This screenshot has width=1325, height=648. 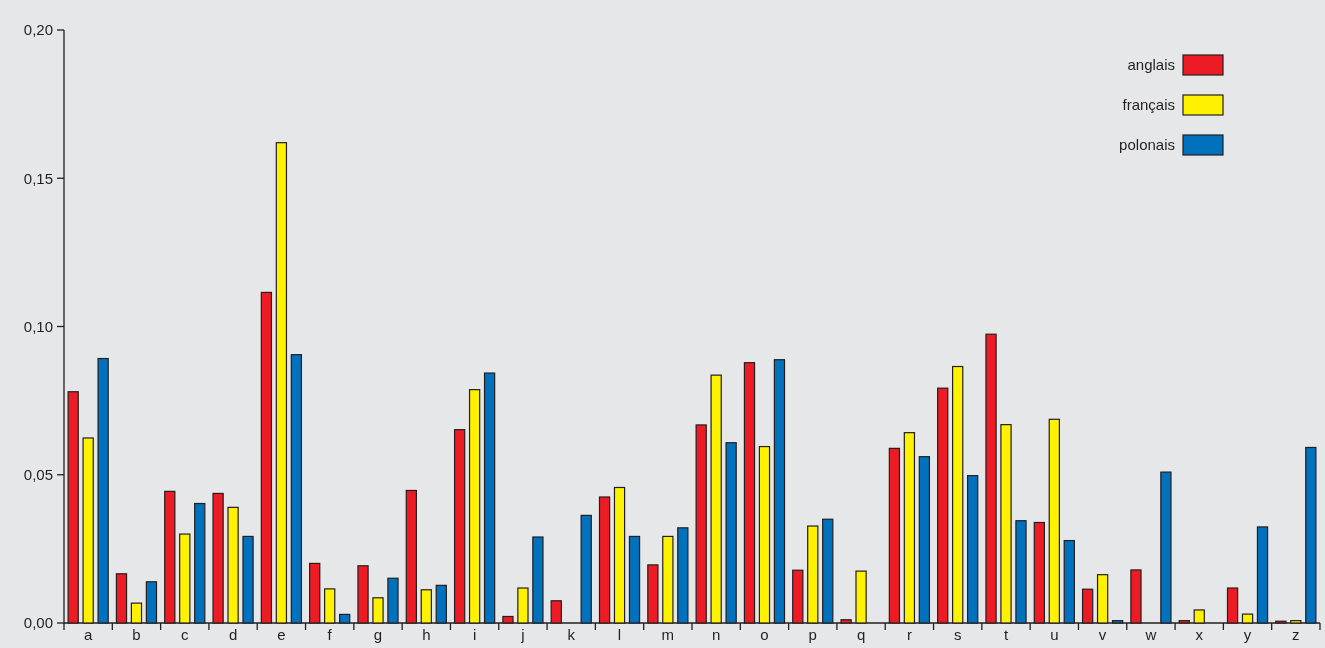 I want to click on x-tick-label: e, so click(x=281, y=634).